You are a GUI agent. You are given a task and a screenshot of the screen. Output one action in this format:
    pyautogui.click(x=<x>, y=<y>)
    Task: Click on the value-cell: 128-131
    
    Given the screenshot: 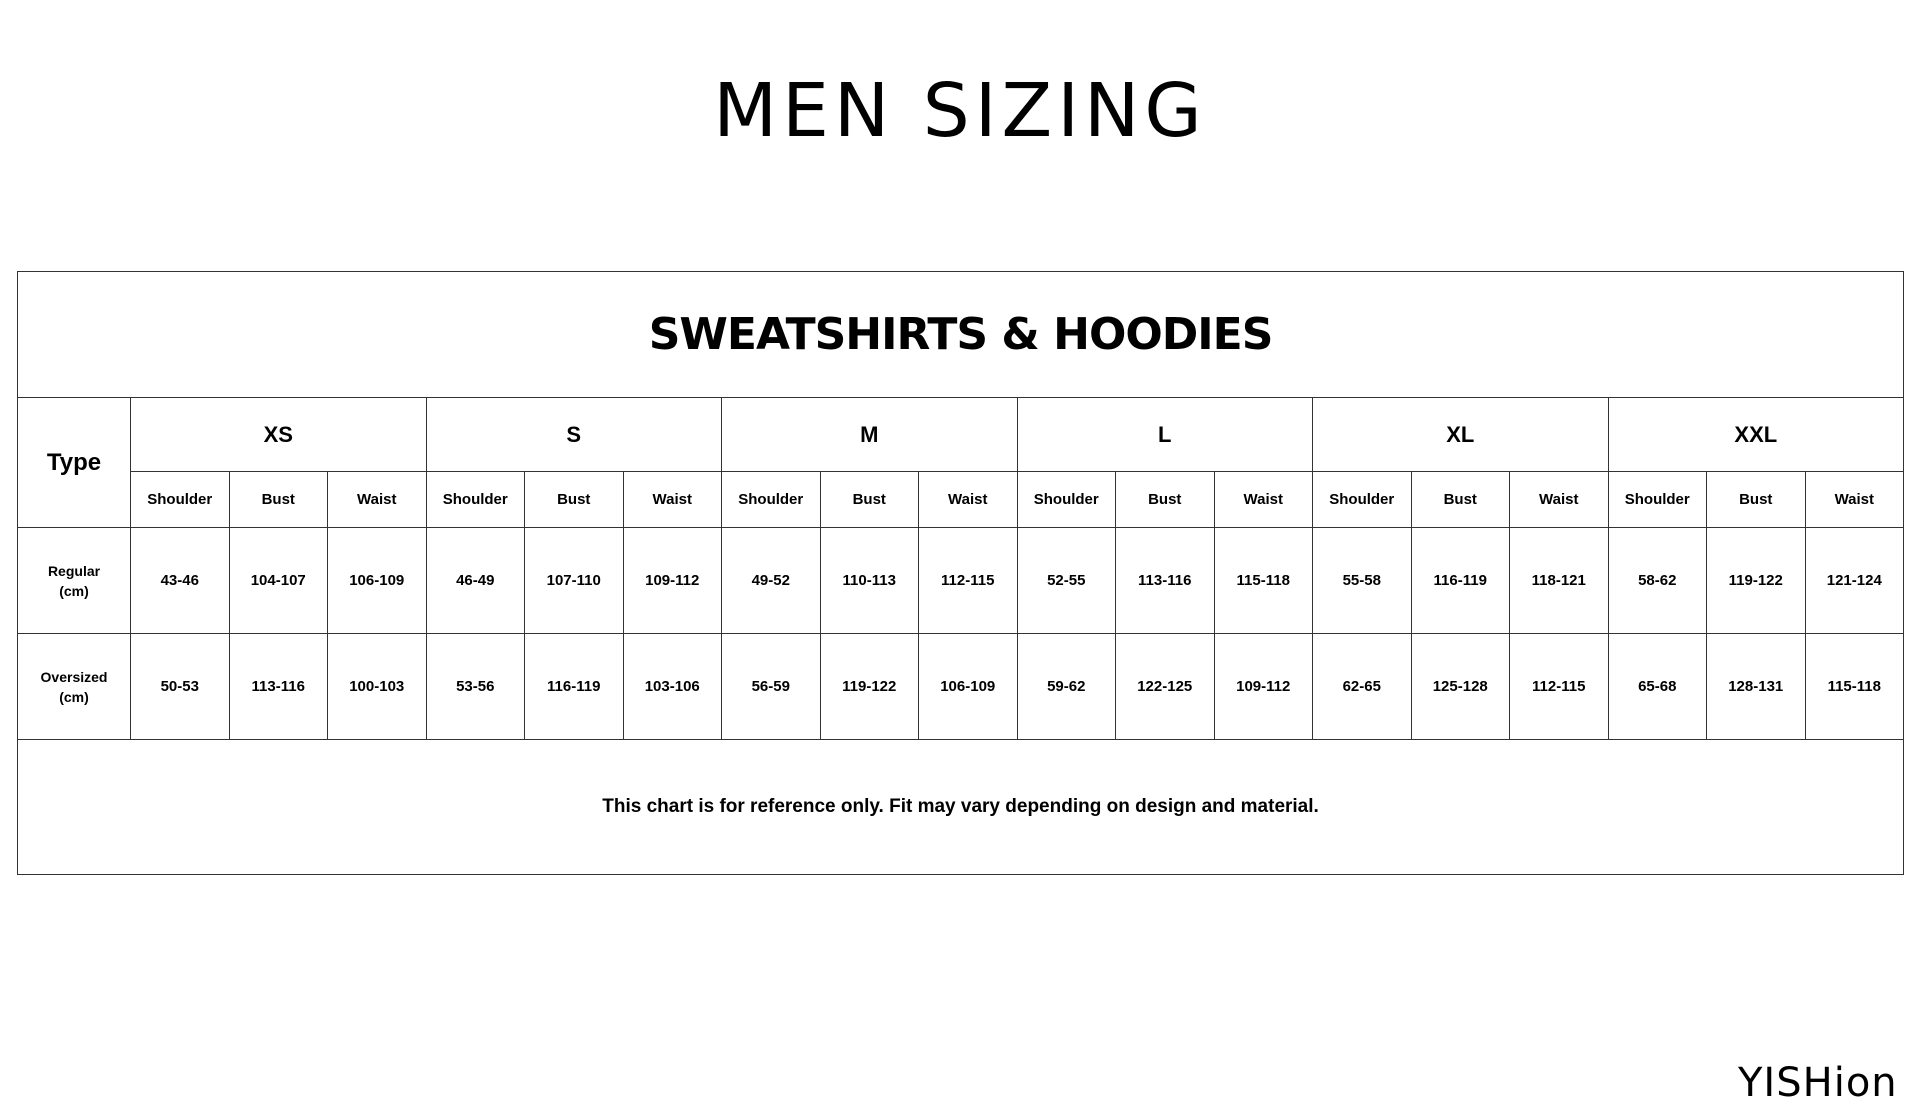 What is the action you would take?
    pyautogui.click(x=1756, y=686)
    